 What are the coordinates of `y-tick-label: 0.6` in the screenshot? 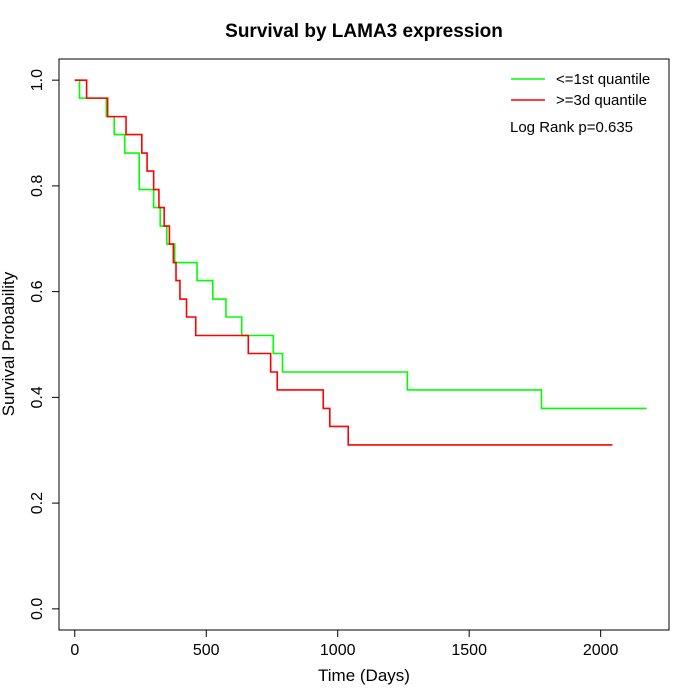 It's located at (37, 291).